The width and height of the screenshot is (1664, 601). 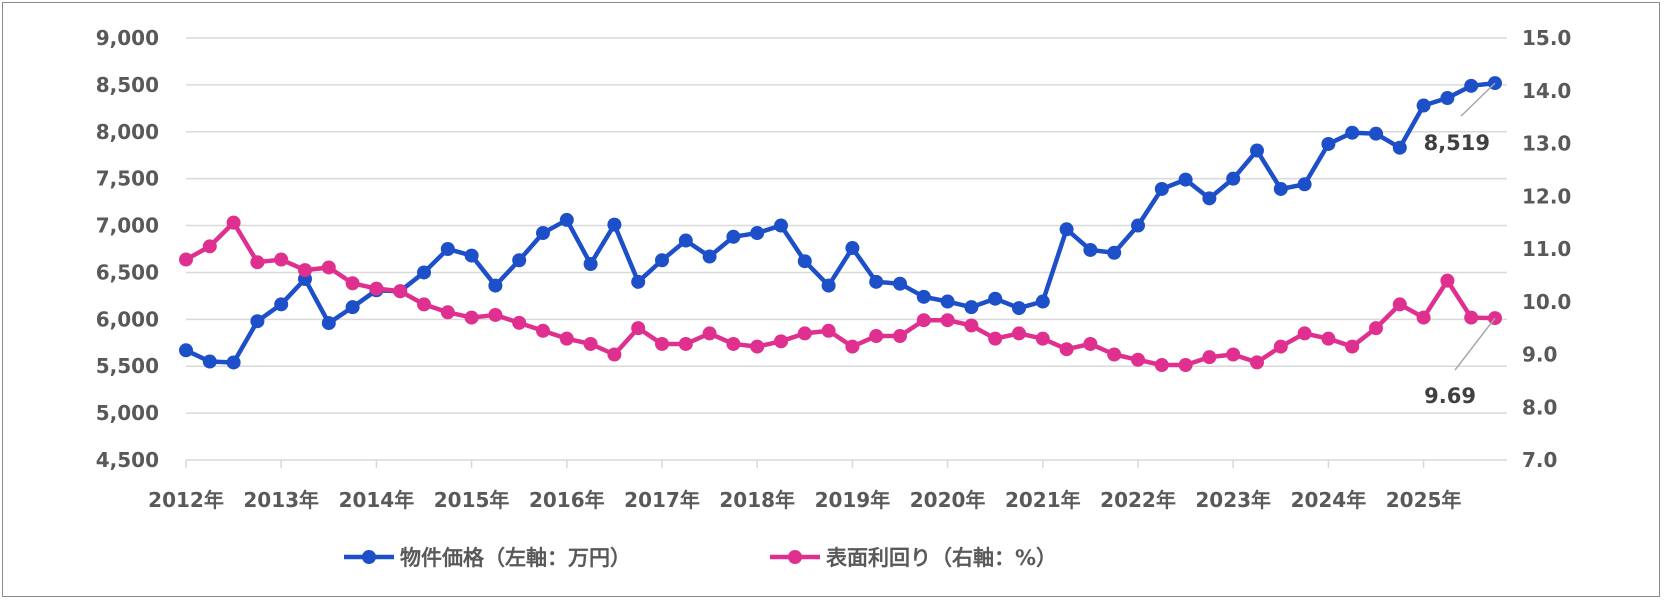 I want to click on x-tick-label: 2020年, so click(x=948, y=500).